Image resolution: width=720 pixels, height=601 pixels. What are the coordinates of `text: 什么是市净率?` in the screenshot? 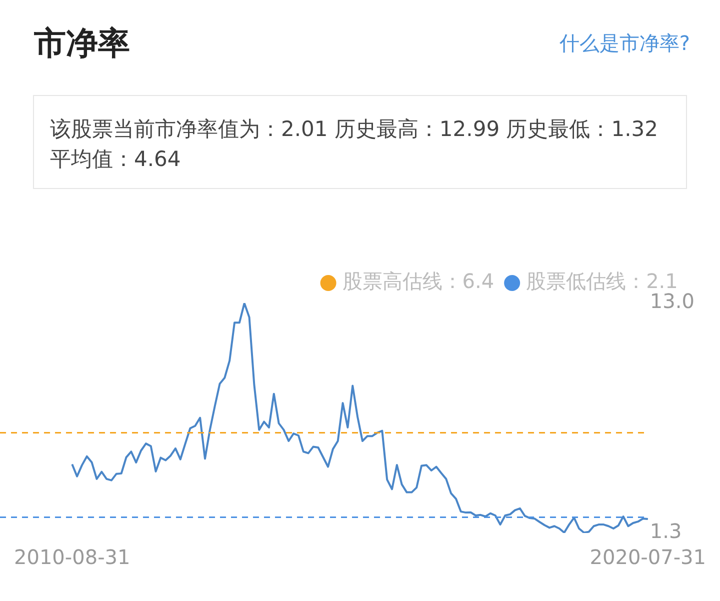 It's located at (624, 43).